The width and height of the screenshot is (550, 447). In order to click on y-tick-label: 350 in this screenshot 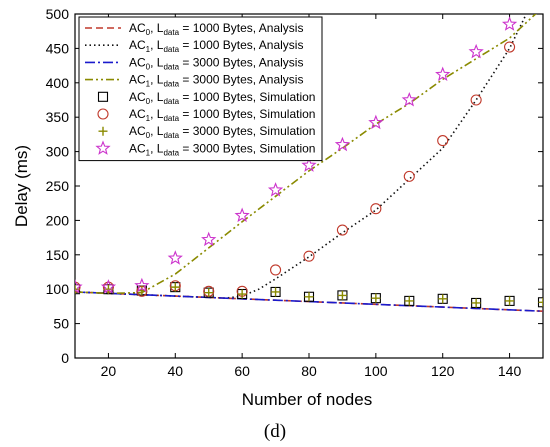, I will do `click(58, 117)`.